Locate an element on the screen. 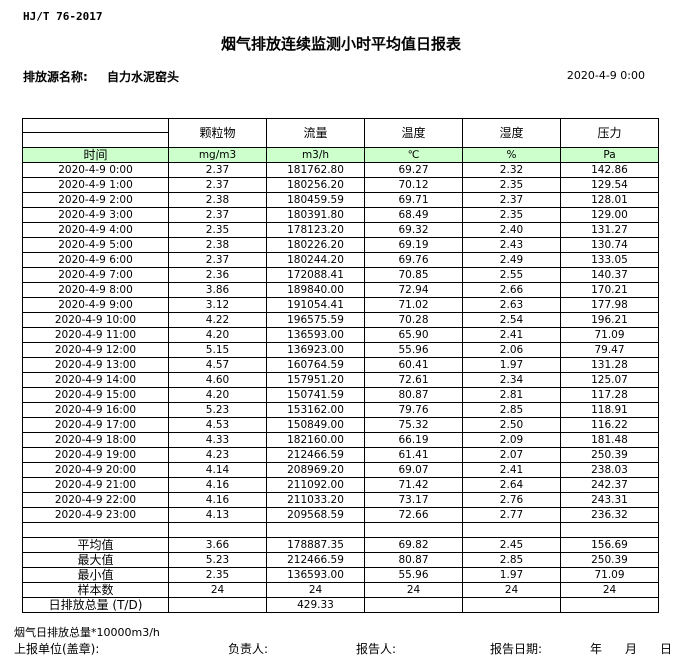  value-cell: 68.49 is located at coordinates (413, 215).